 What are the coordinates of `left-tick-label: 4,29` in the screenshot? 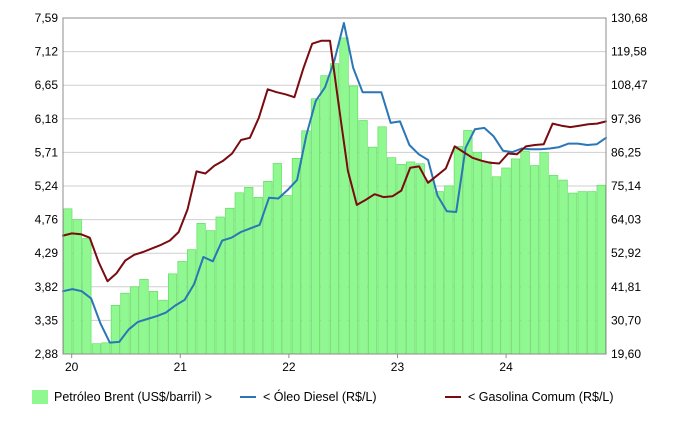 It's located at (47, 253).